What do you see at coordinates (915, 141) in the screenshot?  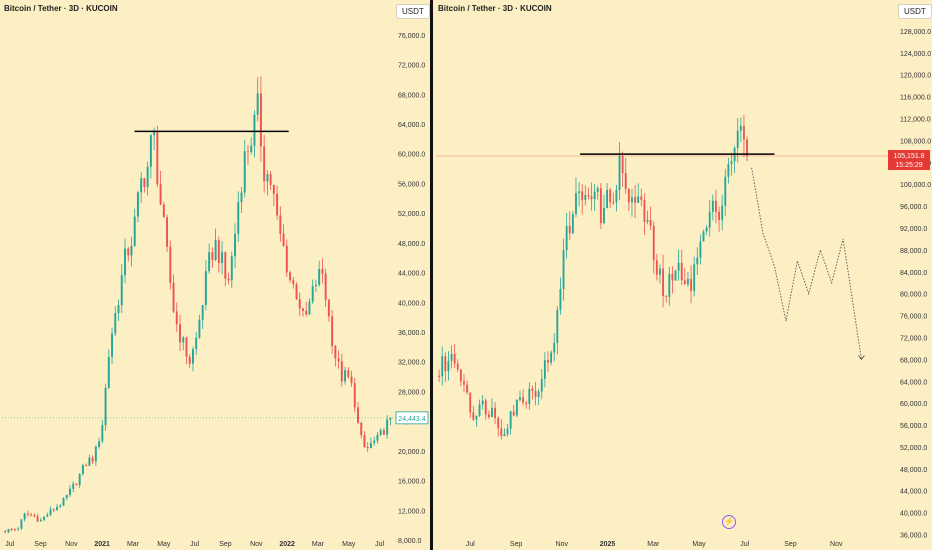 I see `y-tick-label: 108,000.0` at bounding box center [915, 141].